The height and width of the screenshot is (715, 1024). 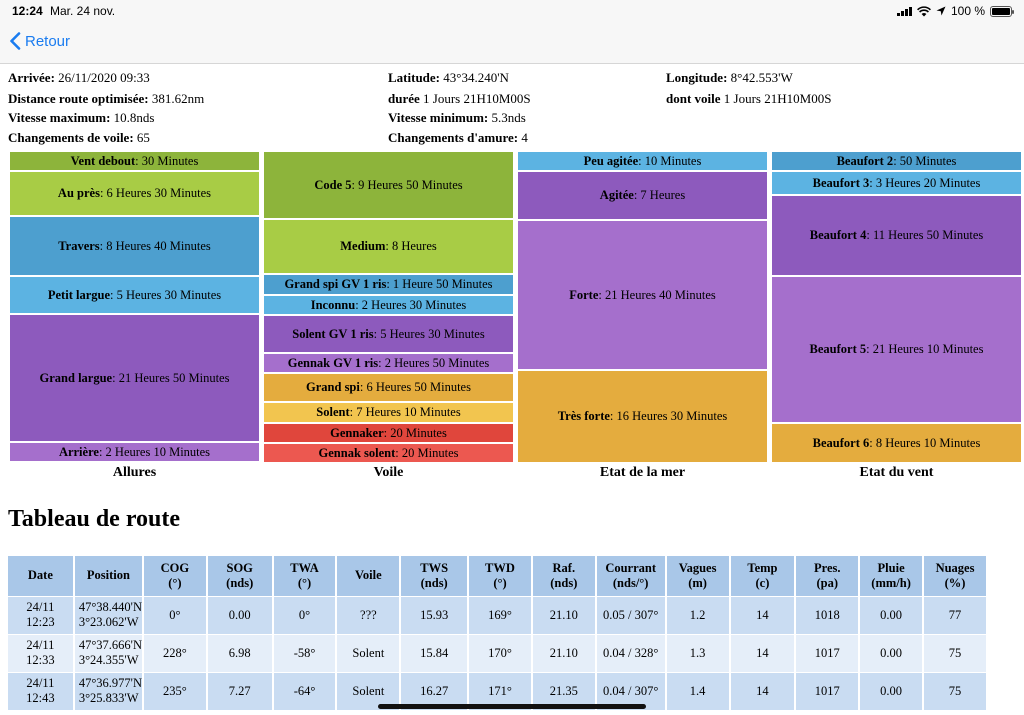 I want to click on header-courant: Courrant (nds/°), so click(x=631, y=576).